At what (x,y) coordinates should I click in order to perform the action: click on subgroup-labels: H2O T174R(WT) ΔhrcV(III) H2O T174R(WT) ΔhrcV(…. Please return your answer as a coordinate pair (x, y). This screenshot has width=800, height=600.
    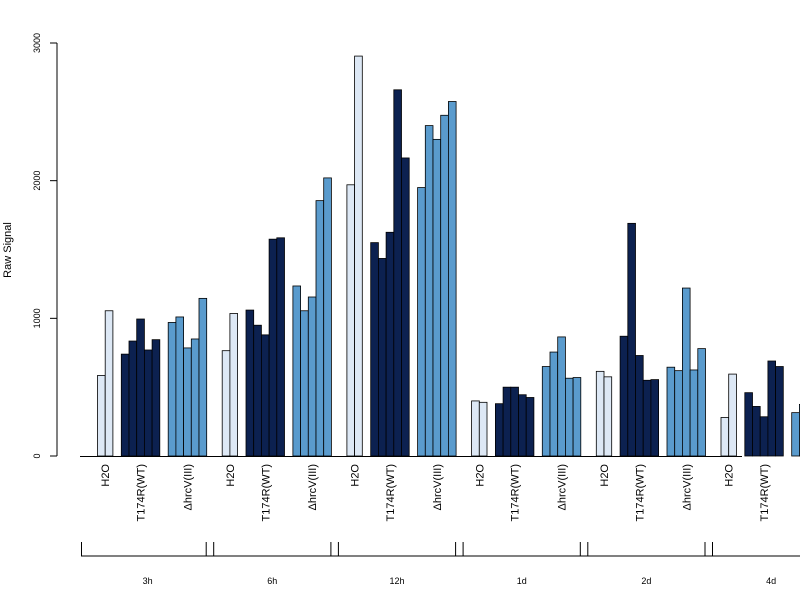
    Looking at the image, I should click on (435, 493).